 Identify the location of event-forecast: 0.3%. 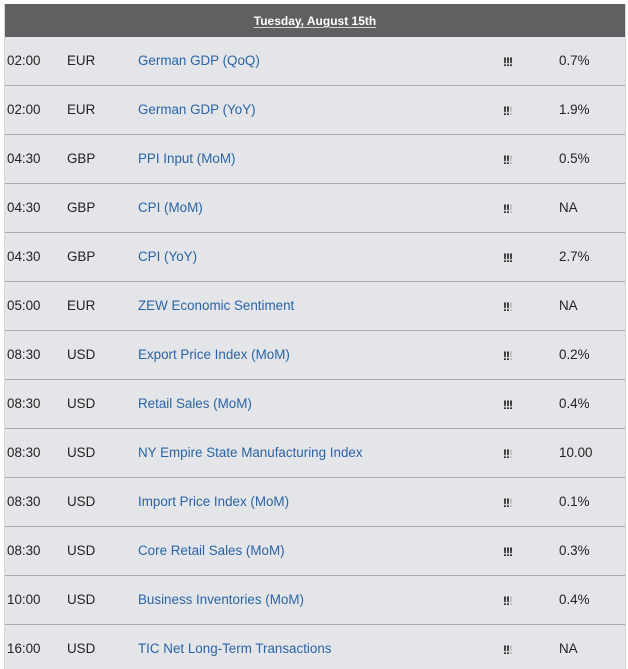
(574, 550).